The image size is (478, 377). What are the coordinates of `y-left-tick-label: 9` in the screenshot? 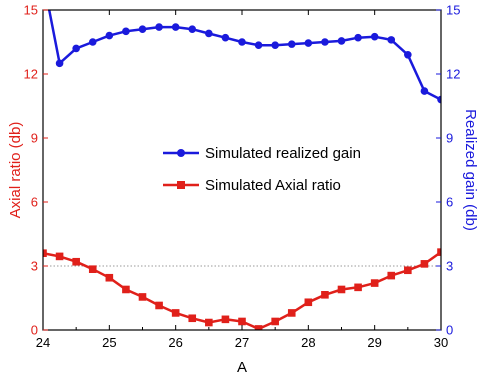 It's located at (34, 138).